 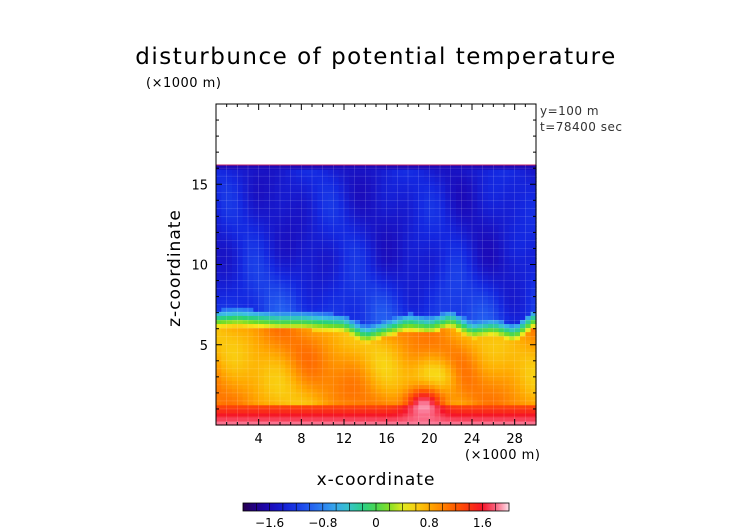 What do you see at coordinates (376, 523) in the screenshot?
I see `colorbar-tick-label: 0` at bounding box center [376, 523].